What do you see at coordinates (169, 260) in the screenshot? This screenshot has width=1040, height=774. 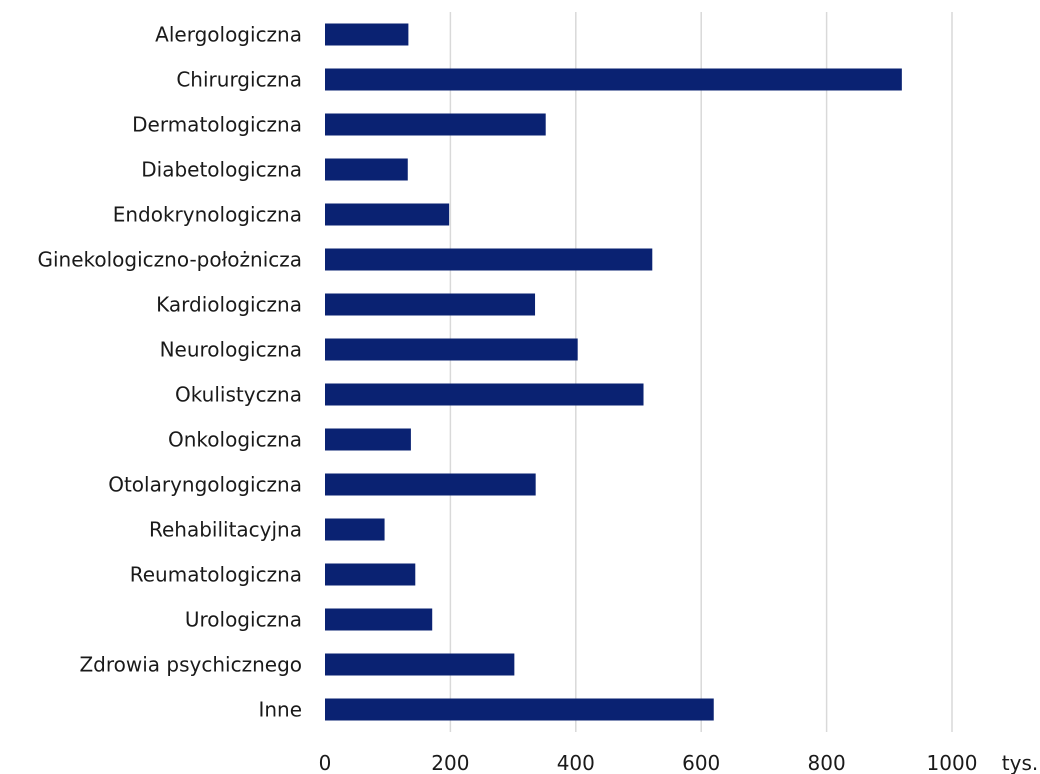 I see `category-label: Ginekologiczno-położnicza` at bounding box center [169, 260].